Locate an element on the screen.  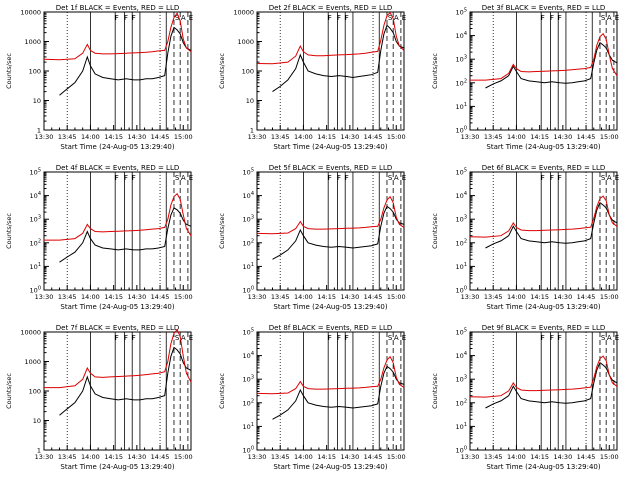
y-tick-label: 10⁵ is located at coordinates (461, 332).